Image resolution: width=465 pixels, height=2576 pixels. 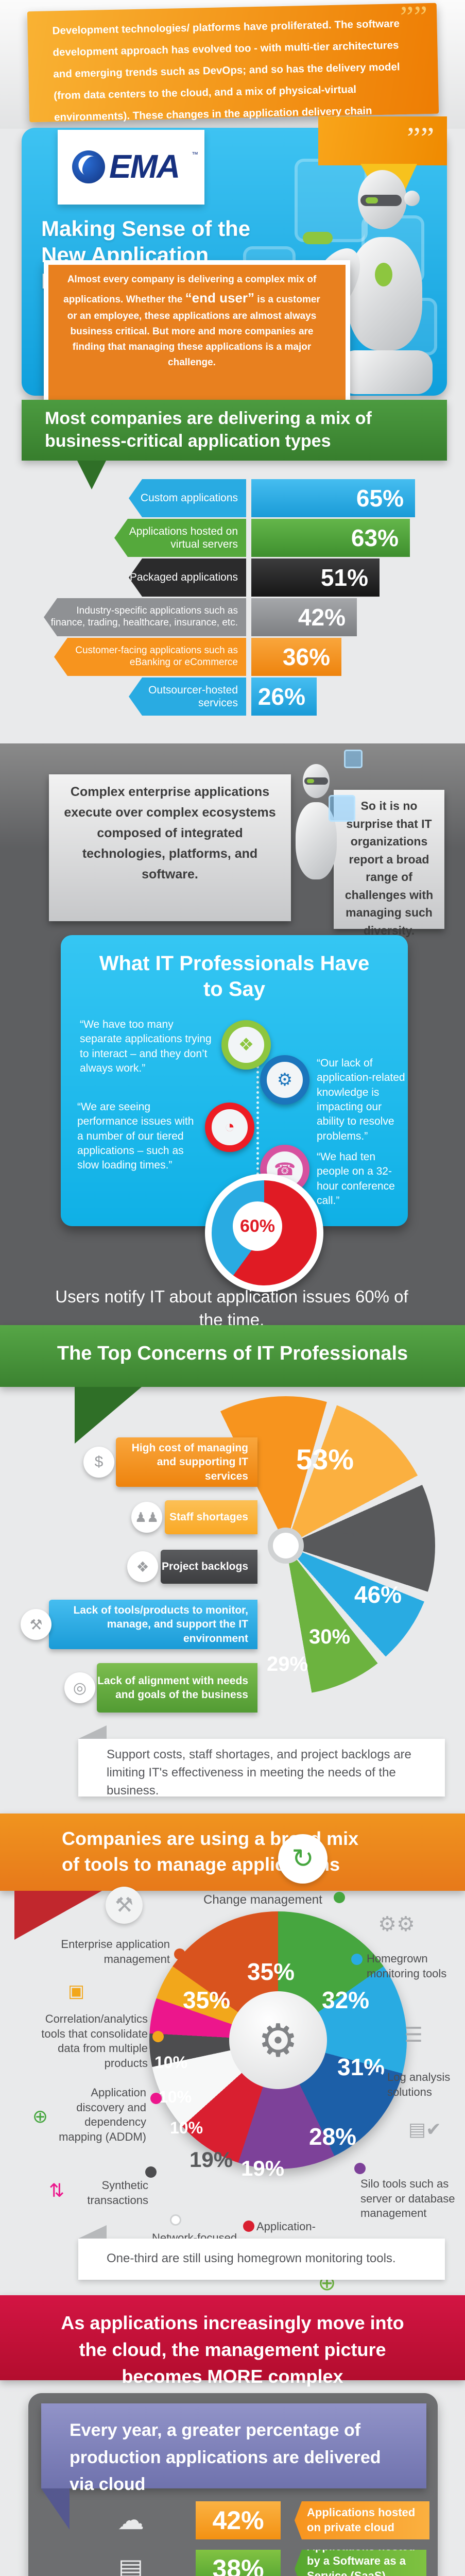 I want to click on knowledge-gear-icon: ⚙, so click(x=285, y=1080).